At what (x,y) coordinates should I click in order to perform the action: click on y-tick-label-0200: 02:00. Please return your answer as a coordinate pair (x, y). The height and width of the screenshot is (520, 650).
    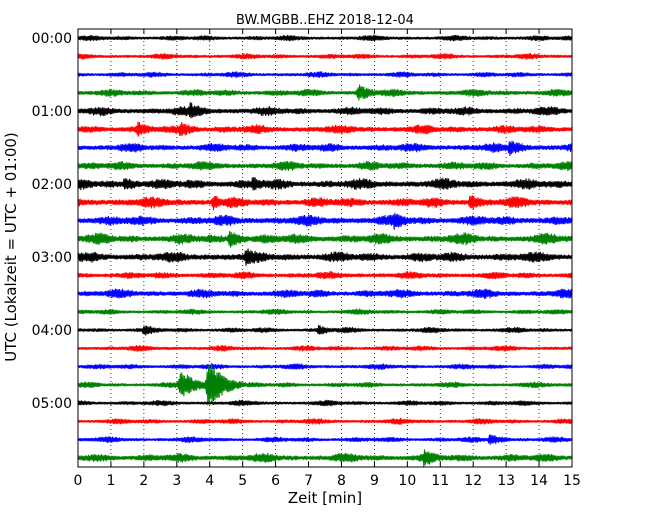
    Looking at the image, I should click on (52, 185).